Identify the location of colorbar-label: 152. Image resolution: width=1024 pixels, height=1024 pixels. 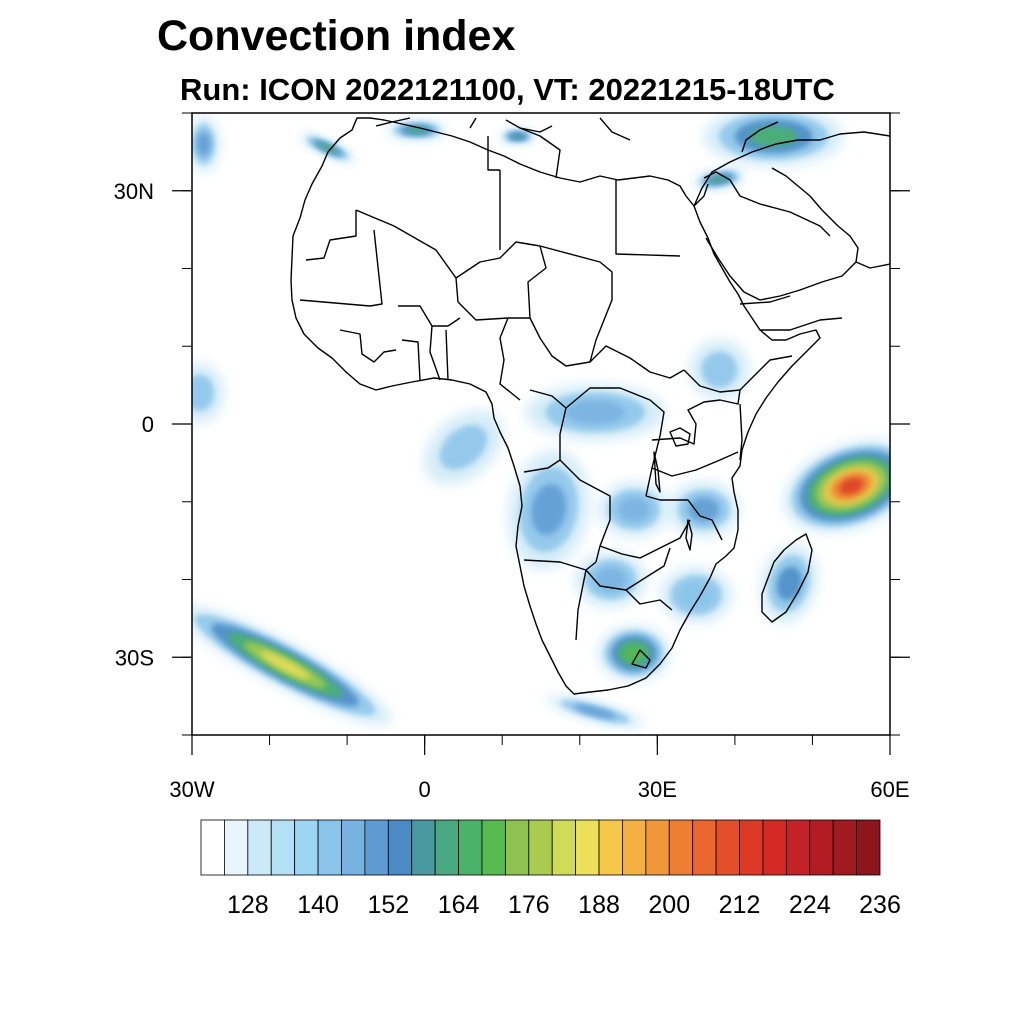
(388, 905).